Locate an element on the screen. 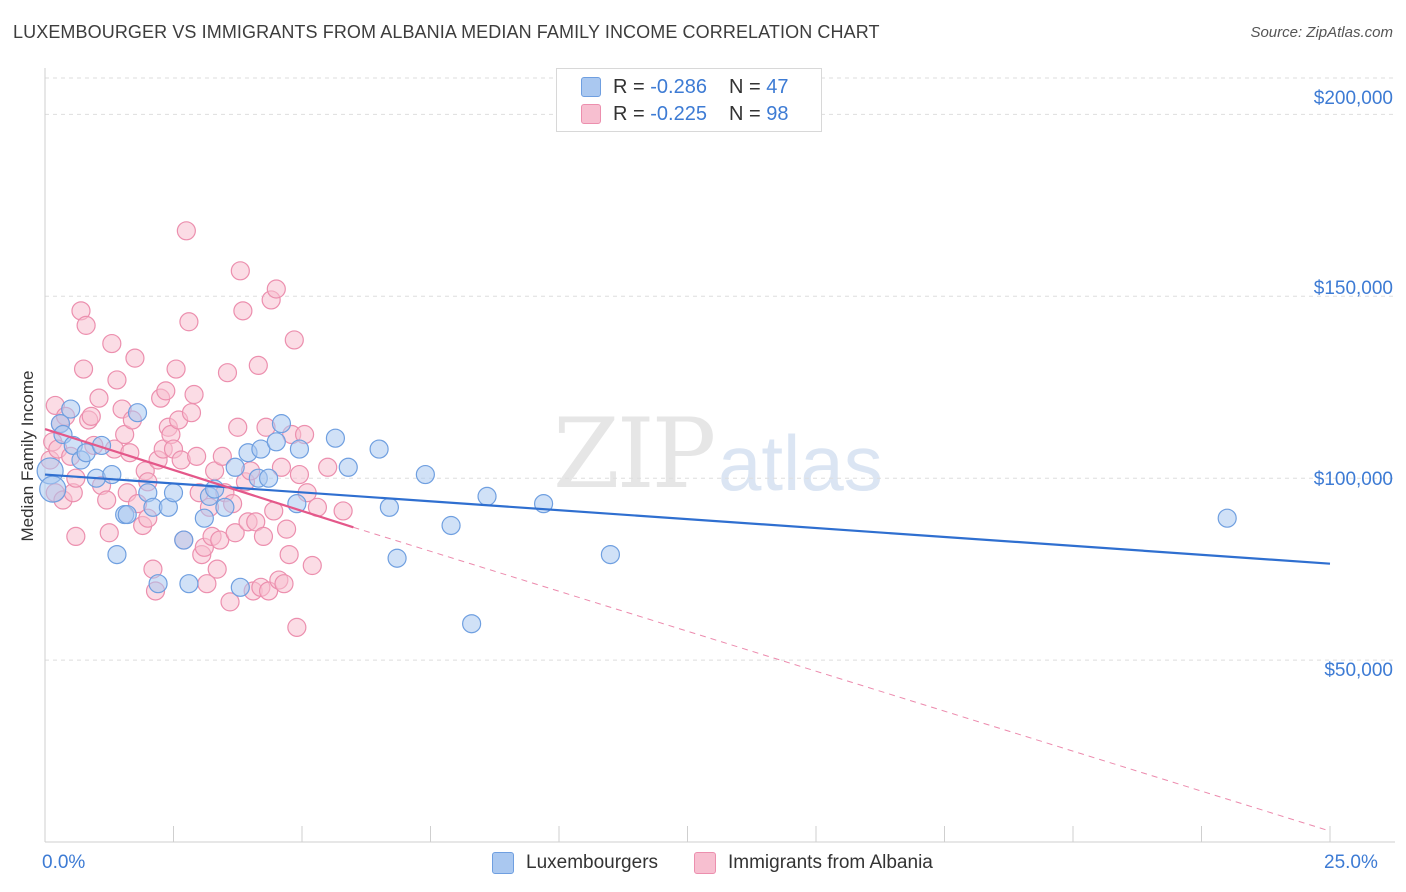 The image size is (1406, 892). legend-row-luxembourgers: R = -0.286 N = 47 is located at coordinates (684, 87).